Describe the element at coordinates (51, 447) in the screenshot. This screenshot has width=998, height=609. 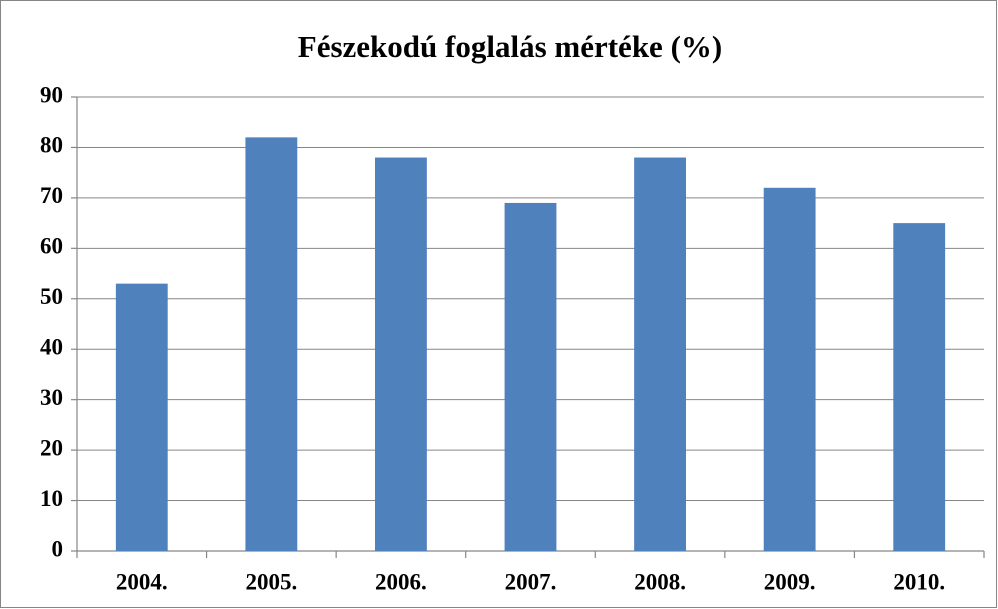
I see `y-tick-label: 20` at that location.